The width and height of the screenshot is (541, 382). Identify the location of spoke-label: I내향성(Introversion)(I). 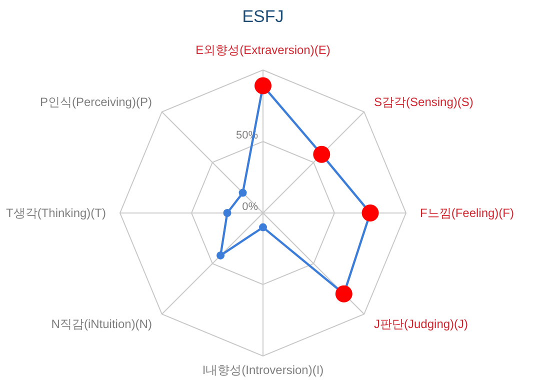
(263, 370).